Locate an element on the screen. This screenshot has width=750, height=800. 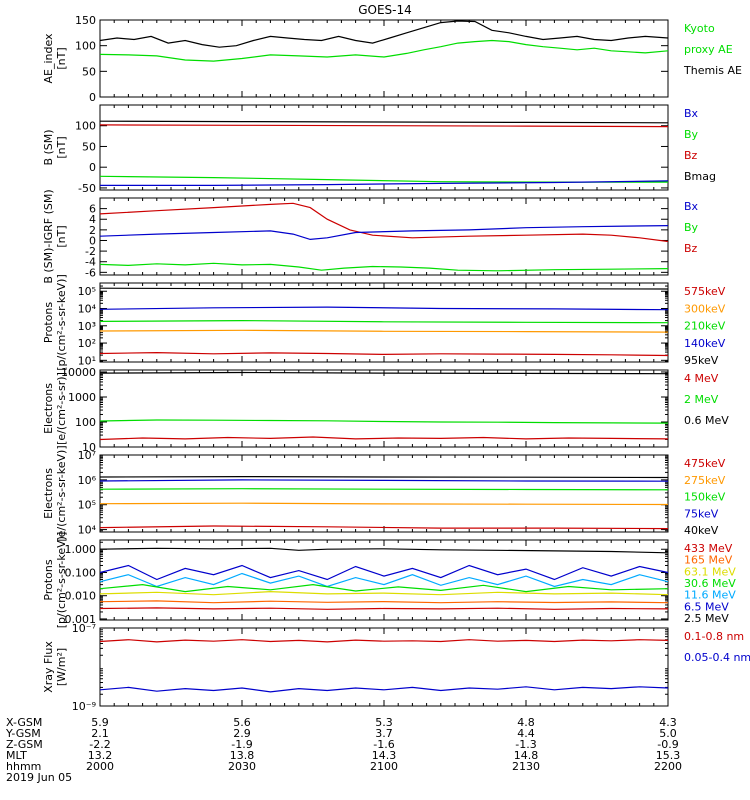
series-line-165 MeV is located at coordinates (384, 602).